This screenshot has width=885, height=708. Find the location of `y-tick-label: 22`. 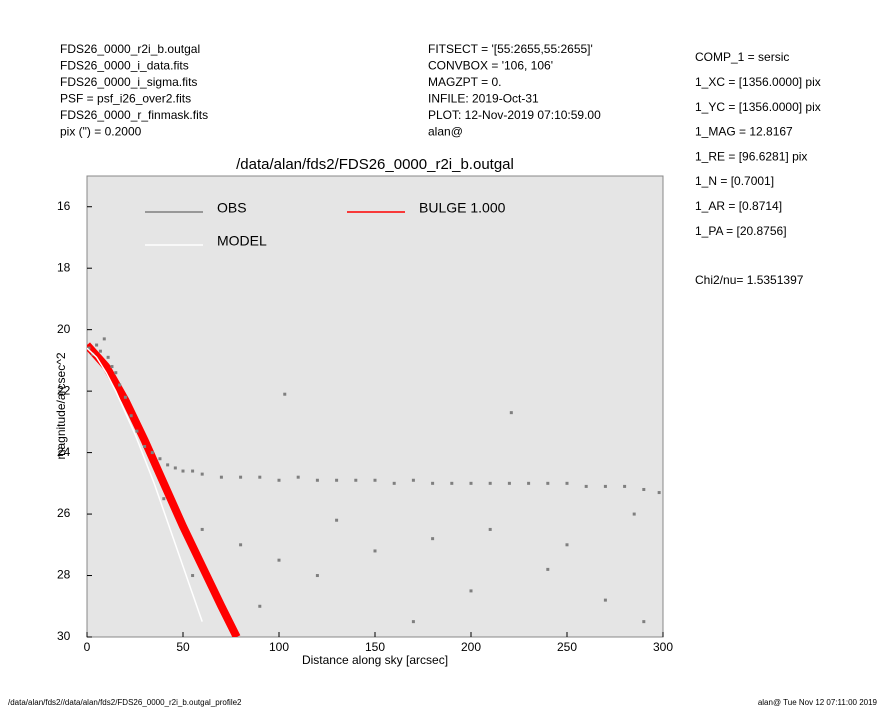

y-tick-label: 22 is located at coordinates (64, 390).